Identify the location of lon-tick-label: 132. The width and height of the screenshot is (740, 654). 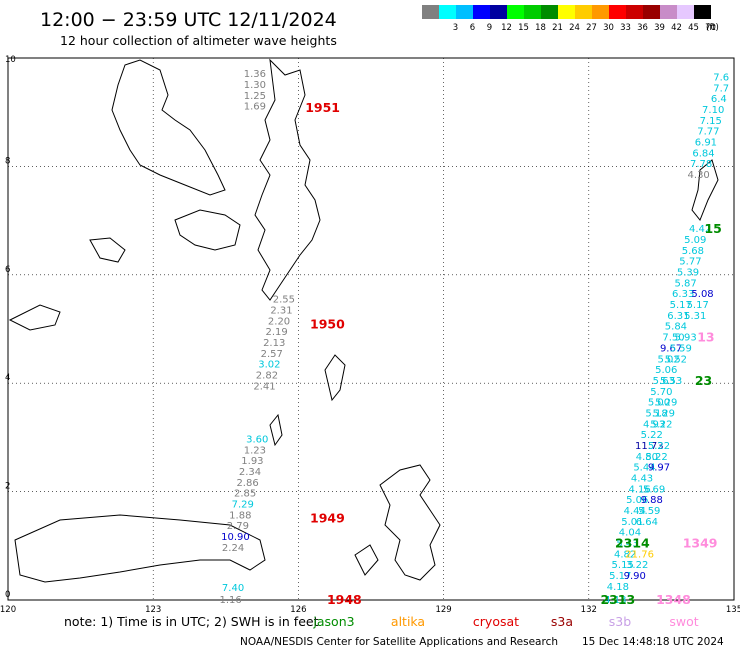
(589, 610).